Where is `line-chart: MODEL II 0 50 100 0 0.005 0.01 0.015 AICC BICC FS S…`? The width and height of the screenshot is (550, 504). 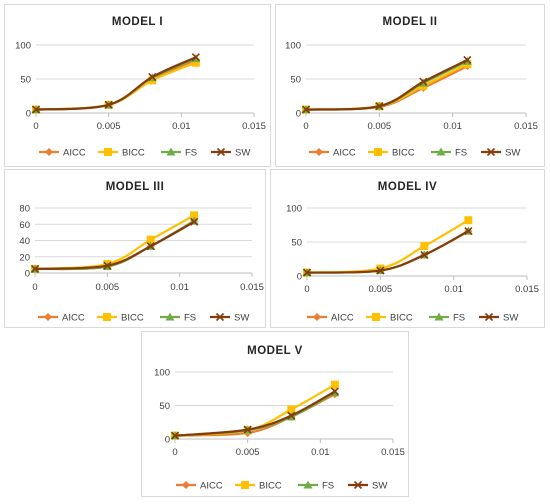 line-chart: MODEL II 0 50 100 0 0.005 0.01 0.015 AICC BICC FS S… is located at coordinates (411, 87).